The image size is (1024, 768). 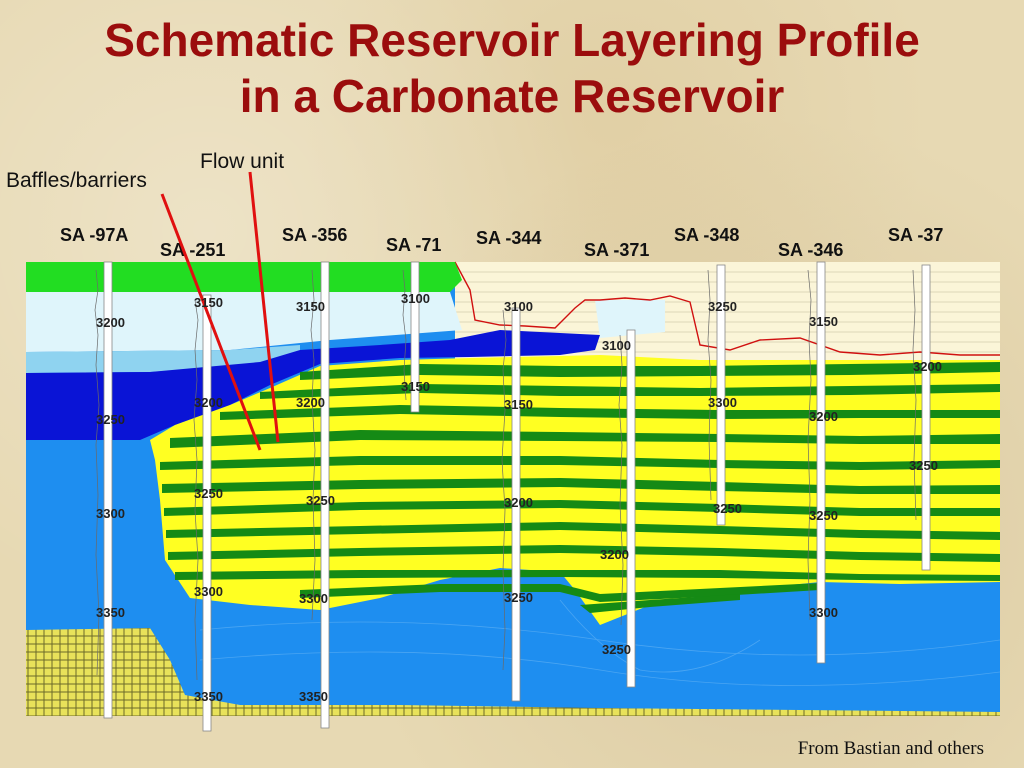 I want to click on evaporite-laminae, so click(x=727, y=312).